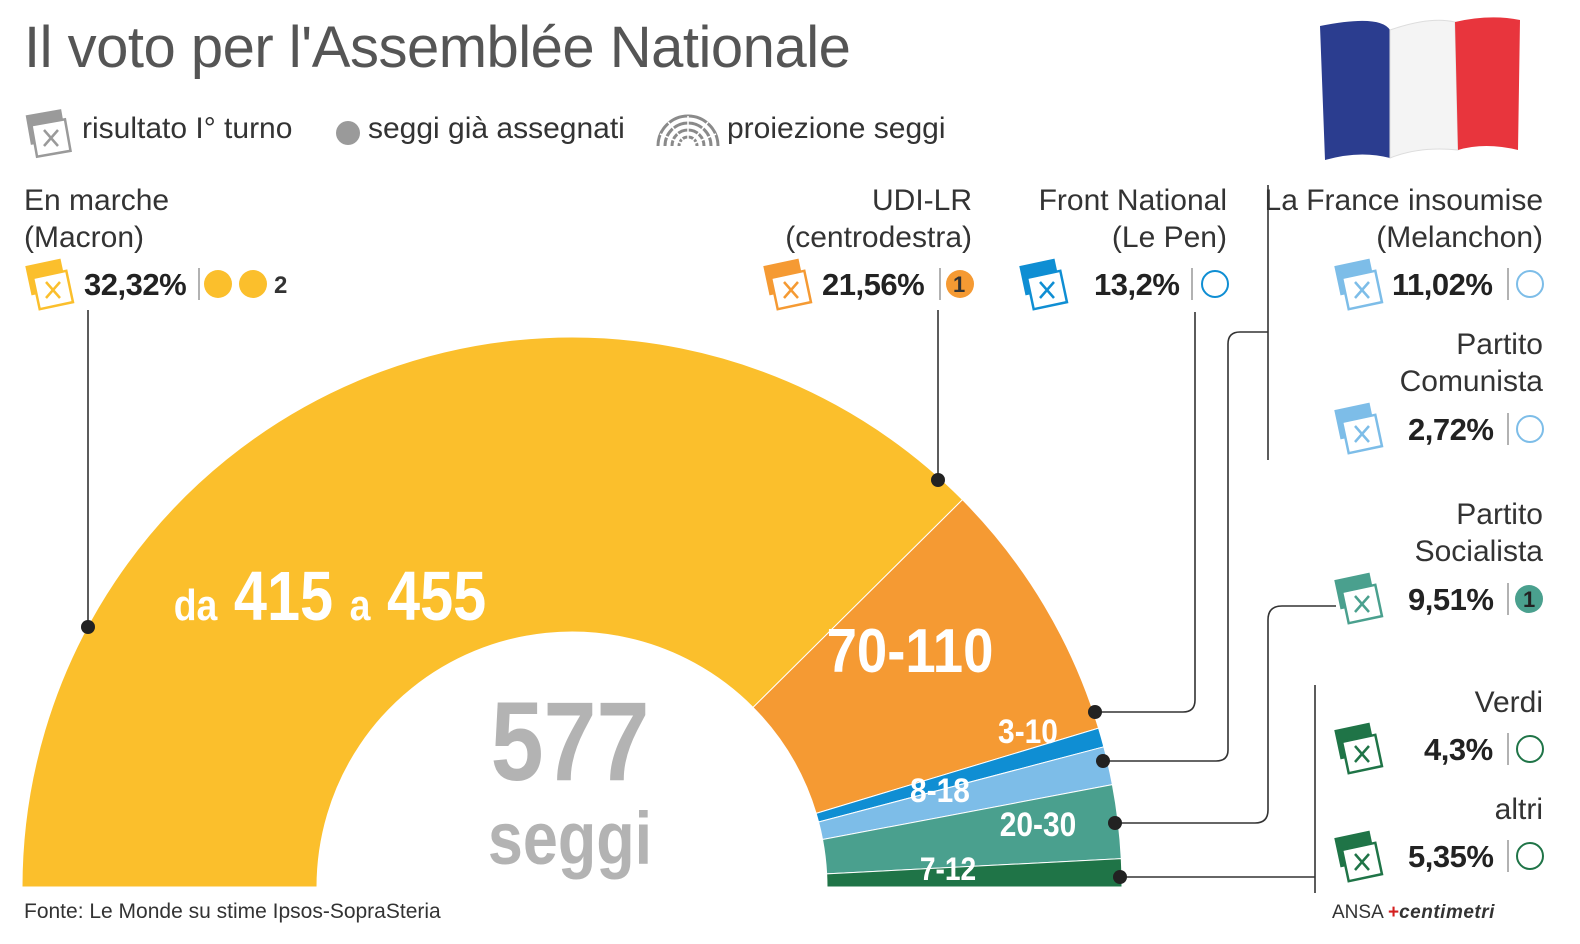 The height and width of the screenshot is (944, 1580). What do you see at coordinates (921, 200) in the screenshot?
I see `party-name-line: UDI-LR` at bounding box center [921, 200].